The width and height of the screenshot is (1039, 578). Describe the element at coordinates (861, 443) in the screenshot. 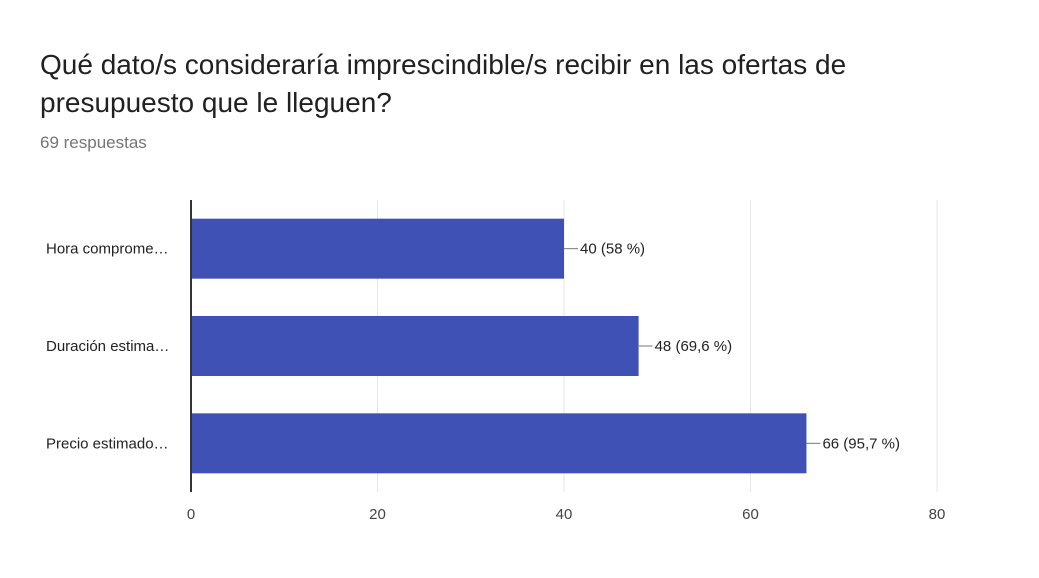

I see `data-label-2: 66 (95,7 %)` at that location.